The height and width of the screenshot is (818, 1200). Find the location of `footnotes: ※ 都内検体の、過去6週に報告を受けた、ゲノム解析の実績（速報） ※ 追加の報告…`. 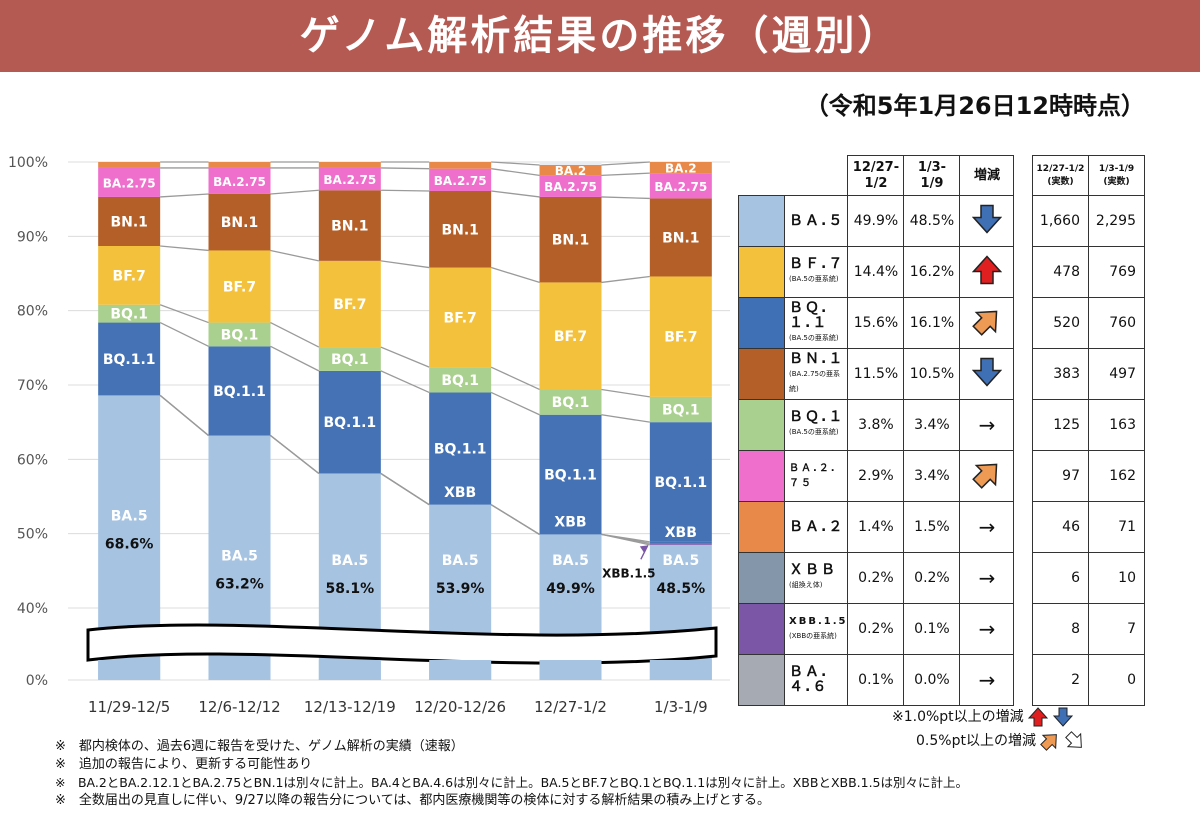

footnotes: ※ 都内検体の、過去6週に報告を受けた、ゲノム解析の実績（速報） ※ 追加の報告… is located at coordinates (511, 774).